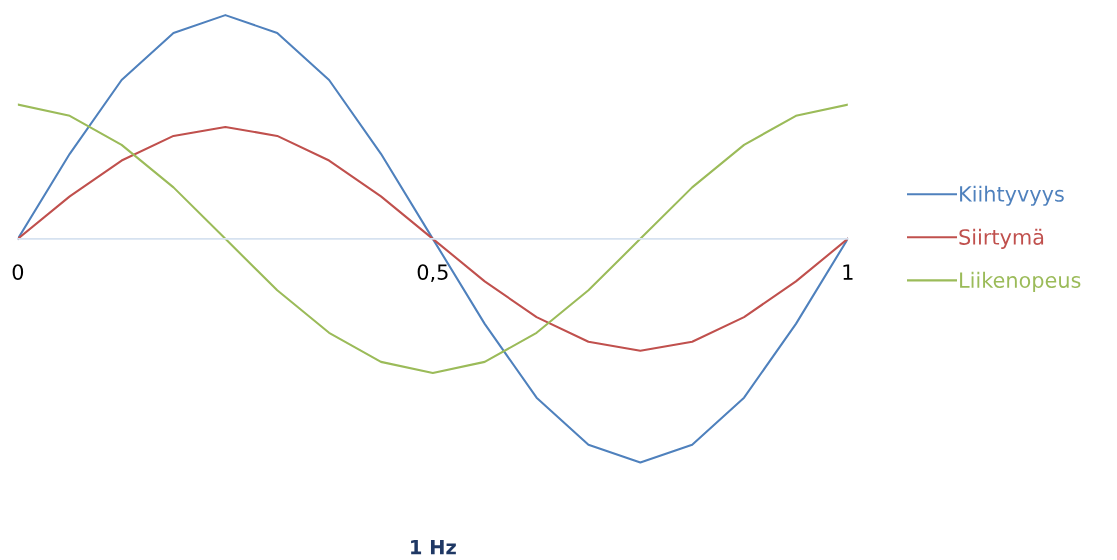 This screenshot has height=560, width=1117. Describe the element at coordinates (18, 272) in the screenshot. I see `x-tick-label: 0` at that location.